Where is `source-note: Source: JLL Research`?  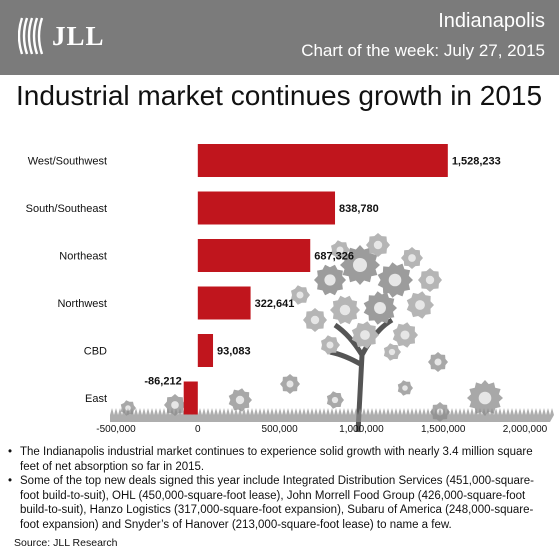 source-note: Source: JLL Research is located at coordinates (66, 543).